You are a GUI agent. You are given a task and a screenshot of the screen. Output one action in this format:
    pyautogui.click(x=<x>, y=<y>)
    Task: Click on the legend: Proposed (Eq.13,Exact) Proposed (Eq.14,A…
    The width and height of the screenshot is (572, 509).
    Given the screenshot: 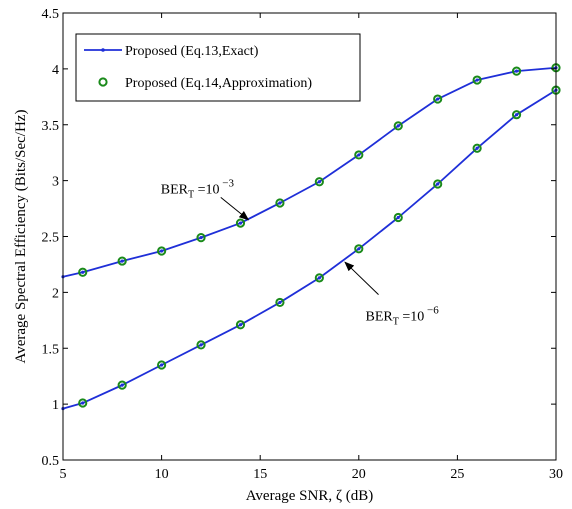 What is the action you would take?
    pyautogui.click(x=218, y=67)
    